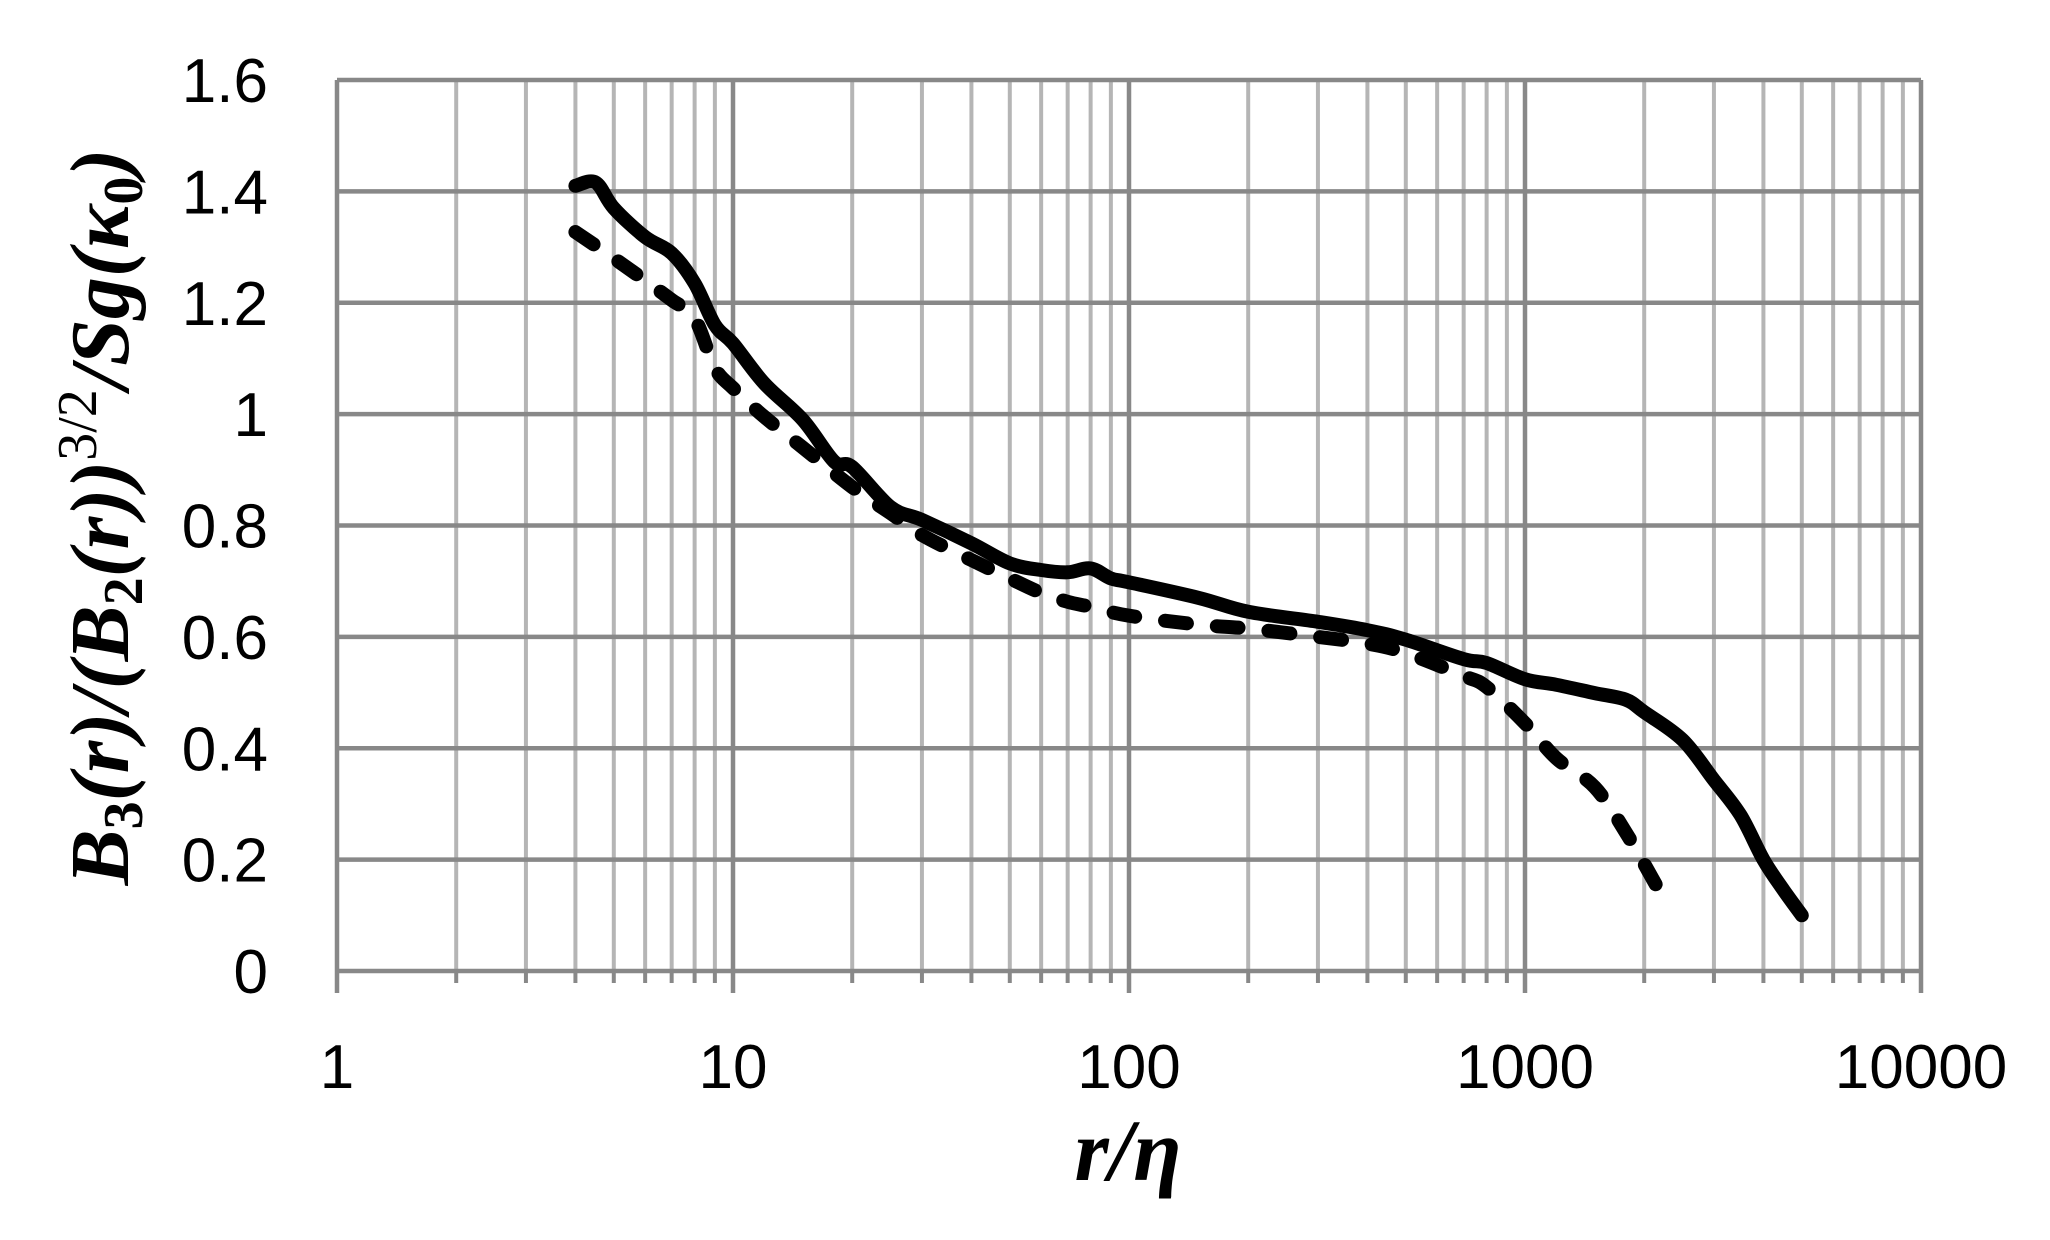  What do you see at coordinates (101, 518) in the screenshot?
I see `y-axis-title: B3(r)/(B2(r))3/2/Sg(κ0)` at bounding box center [101, 518].